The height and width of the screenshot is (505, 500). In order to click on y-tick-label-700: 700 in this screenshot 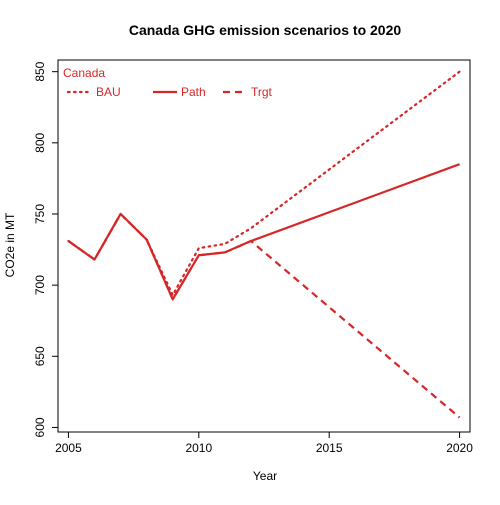, I will do `click(40, 285)`.